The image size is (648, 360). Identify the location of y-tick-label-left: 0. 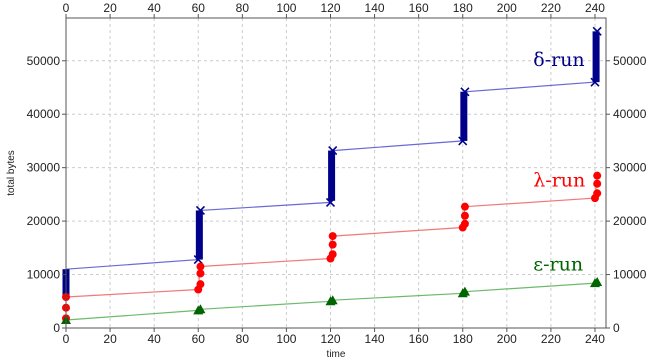
(56, 328).